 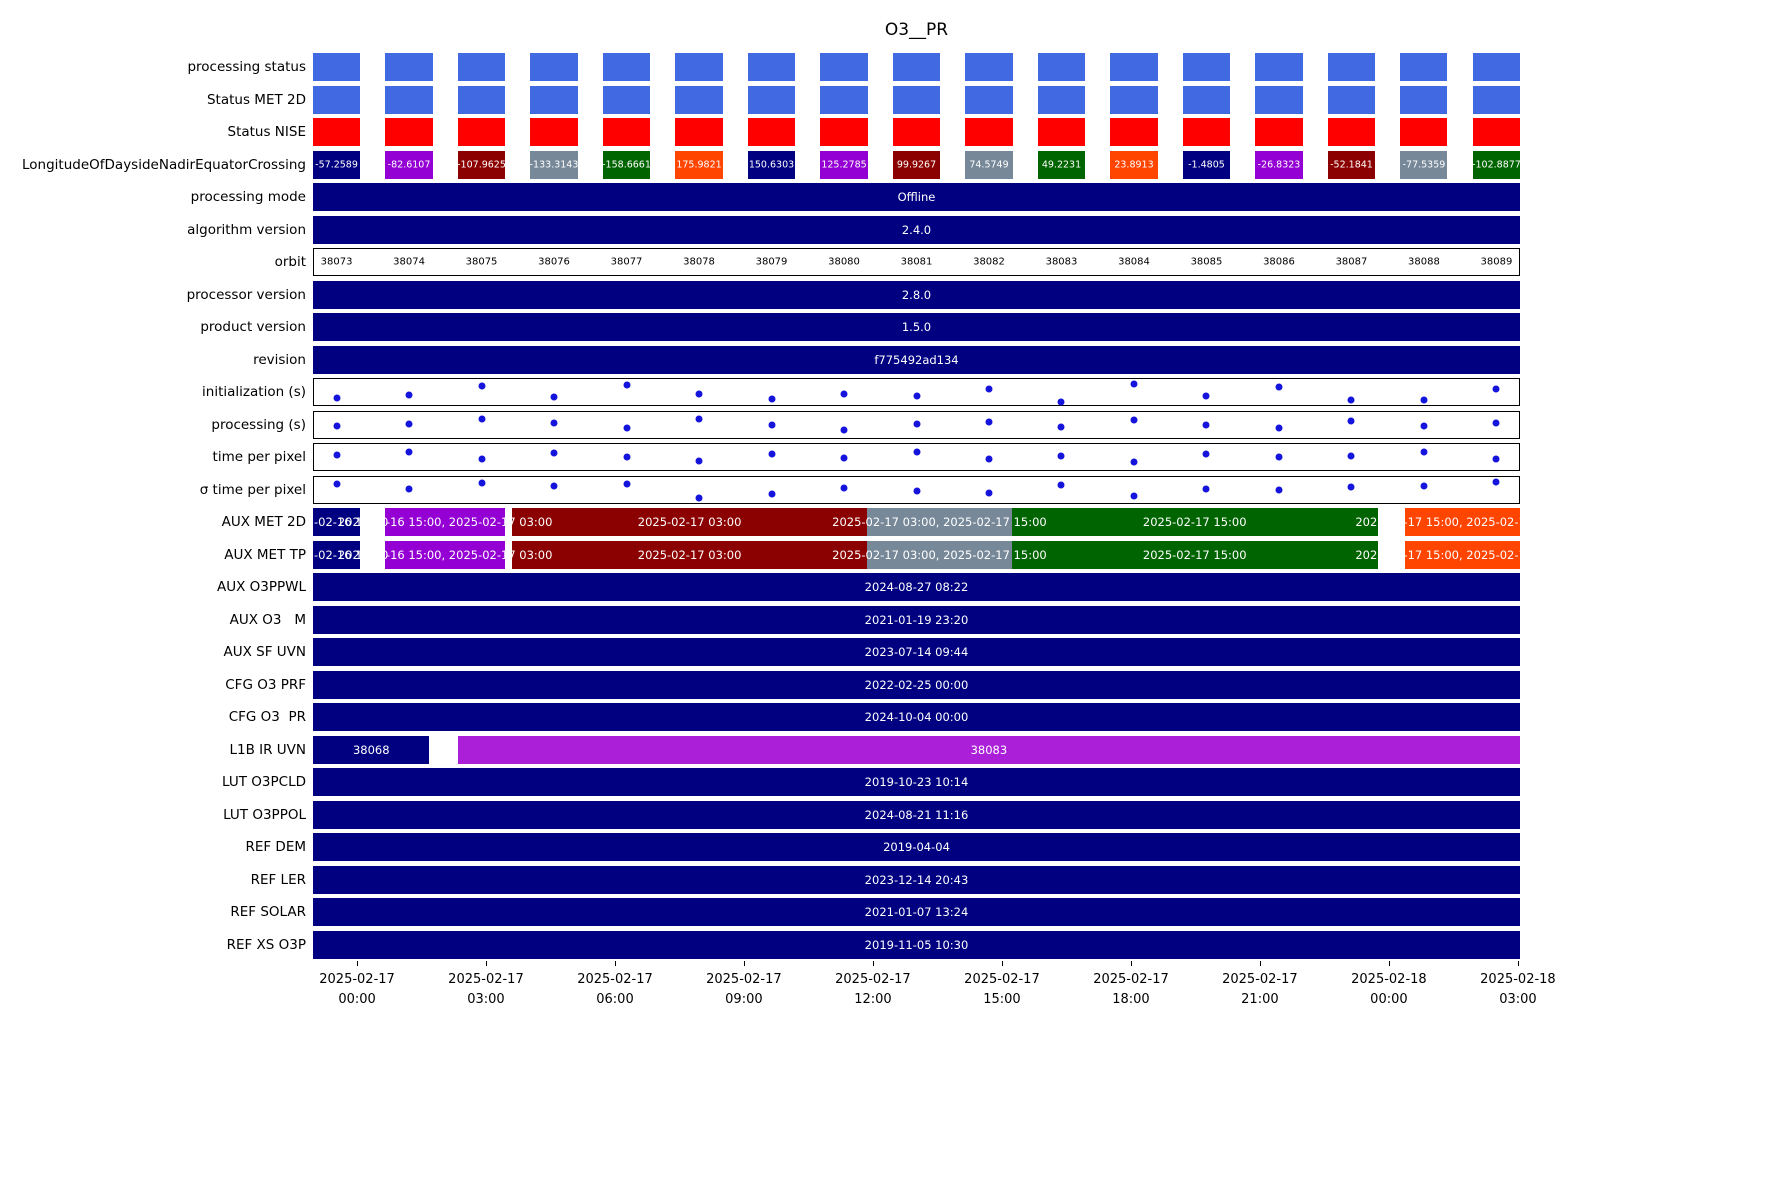 I want to click on longitude-value: 99.9267, so click(x=916, y=165).